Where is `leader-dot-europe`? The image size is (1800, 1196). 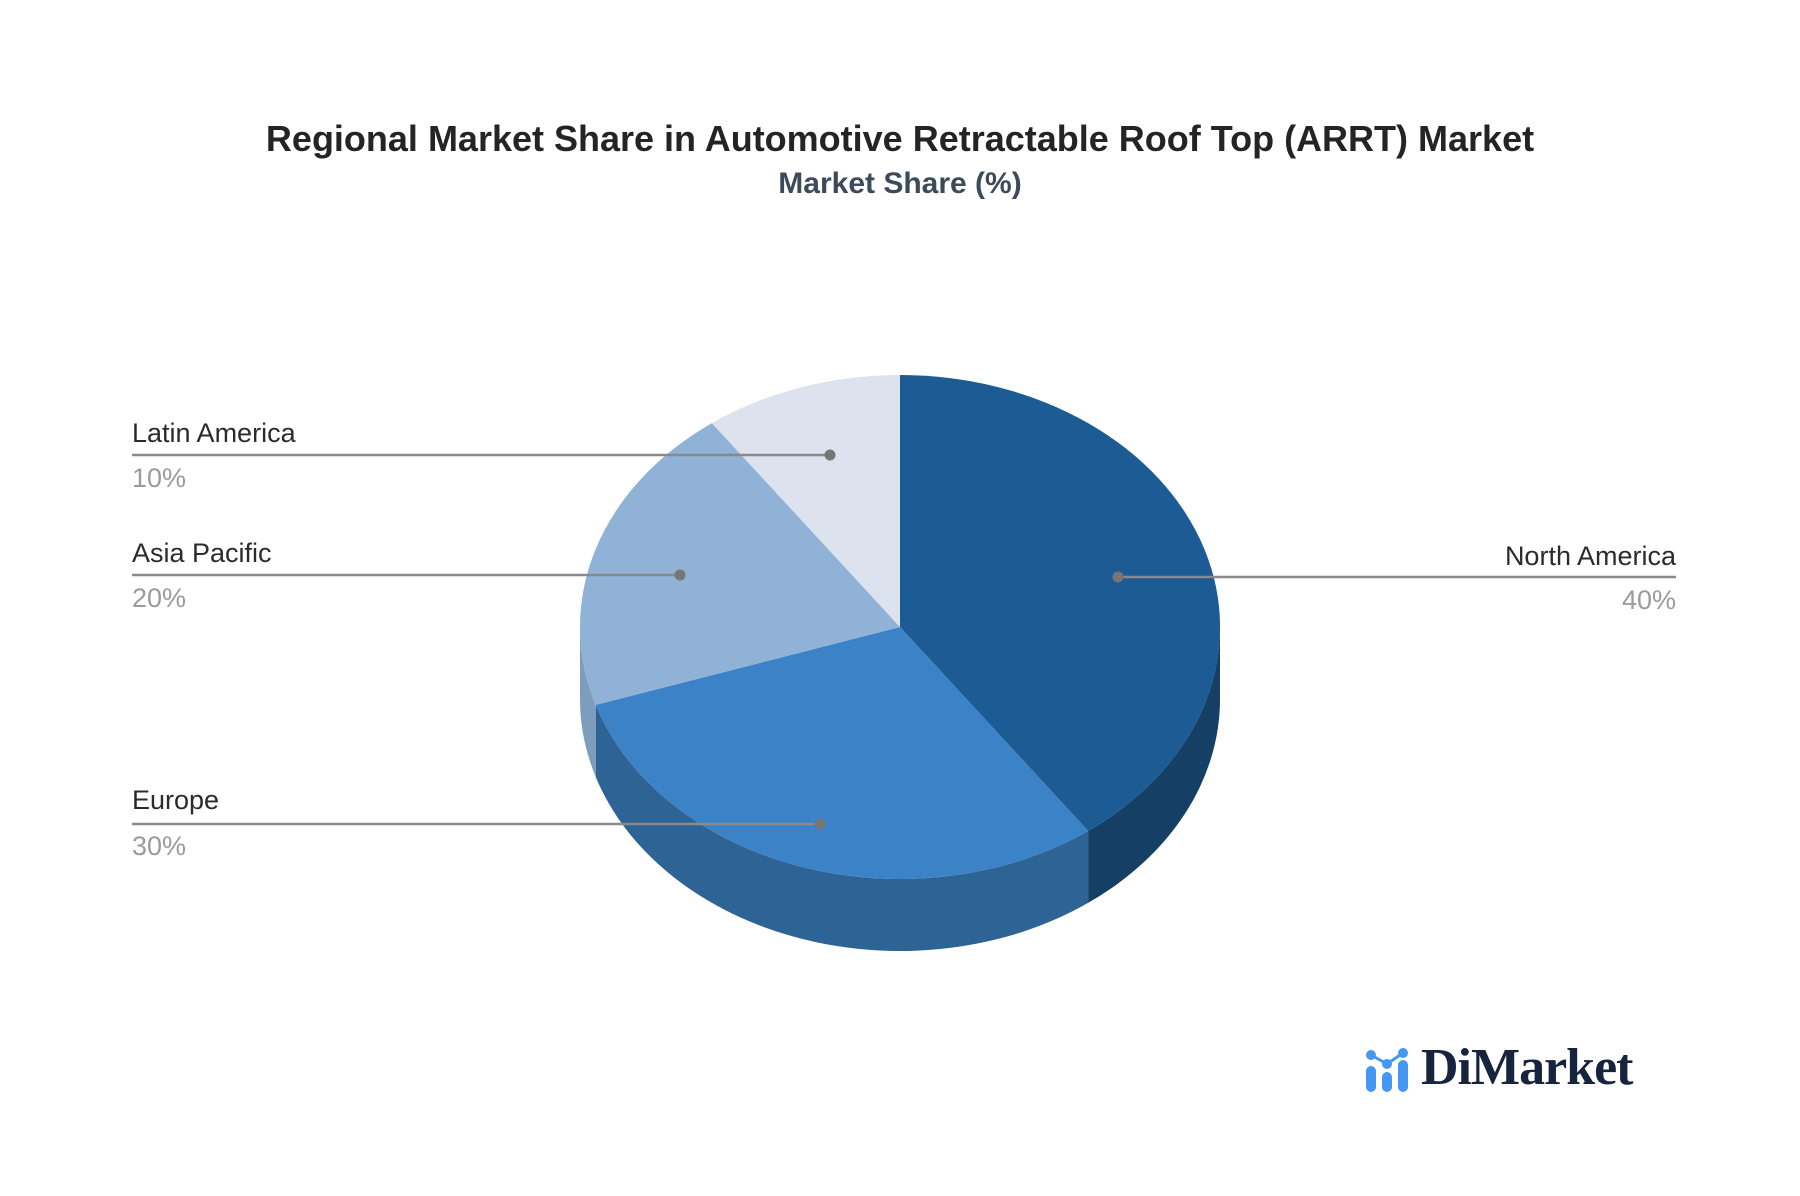
leader-dot-europe is located at coordinates (820, 824).